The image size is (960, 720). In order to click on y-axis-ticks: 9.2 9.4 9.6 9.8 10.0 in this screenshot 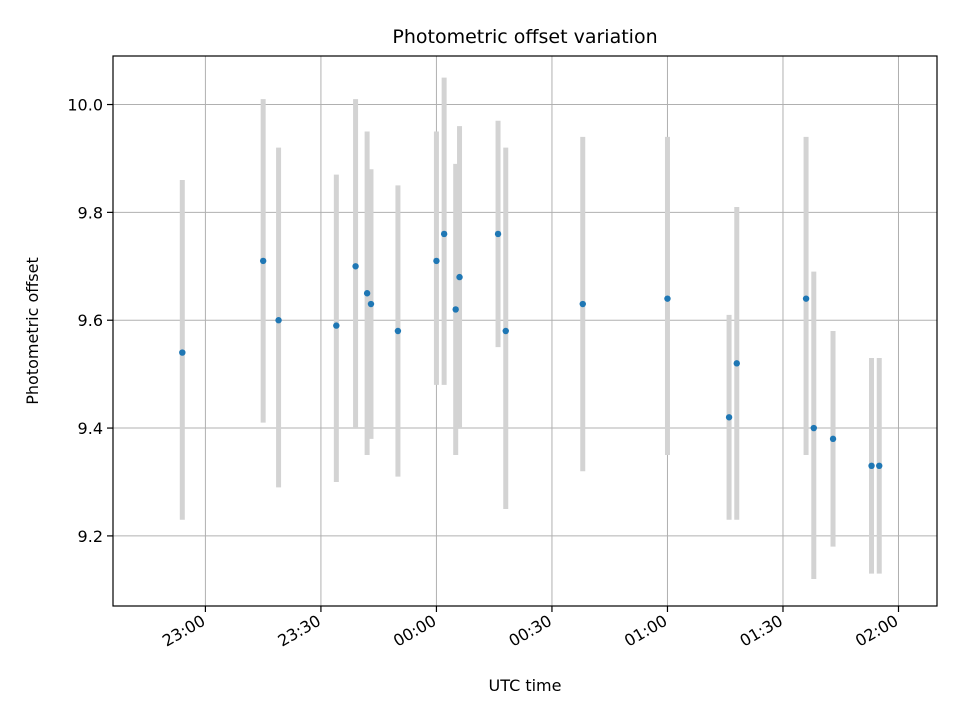, I will do `click(90, 321)`.